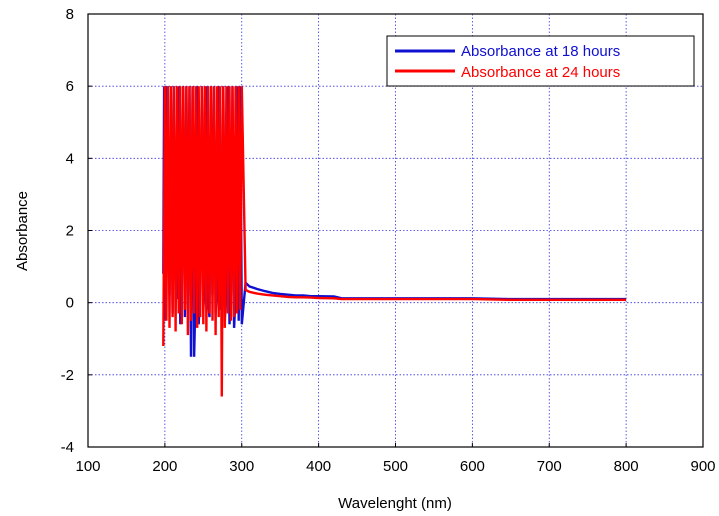 This screenshot has width=719, height=516. What do you see at coordinates (67, 447) in the screenshot?
I see `y-tick-label: -4` at bounding box center [67, 447].